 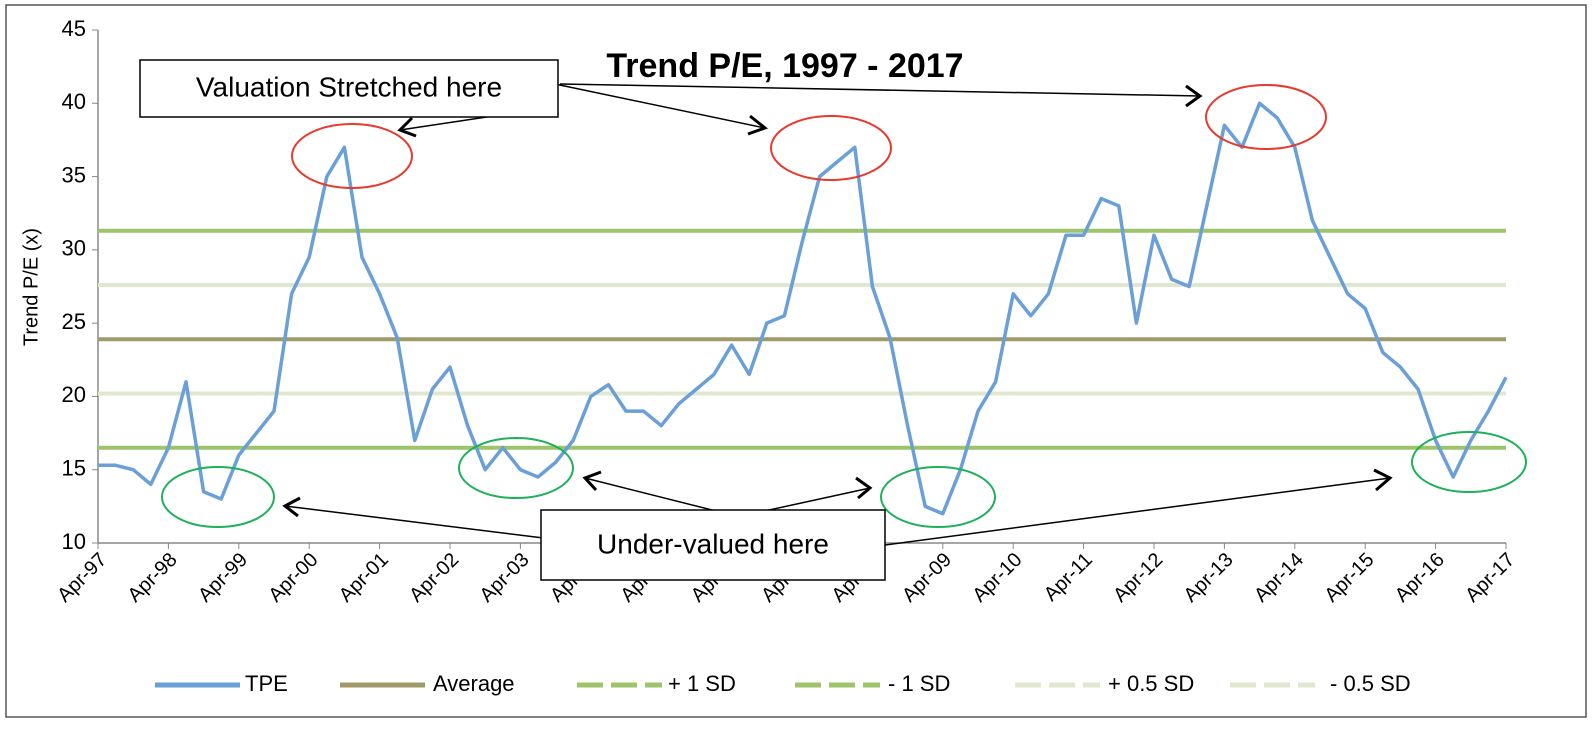 I want to click on legend-label: - 0.5 SD, so click(x=1370, y=683).